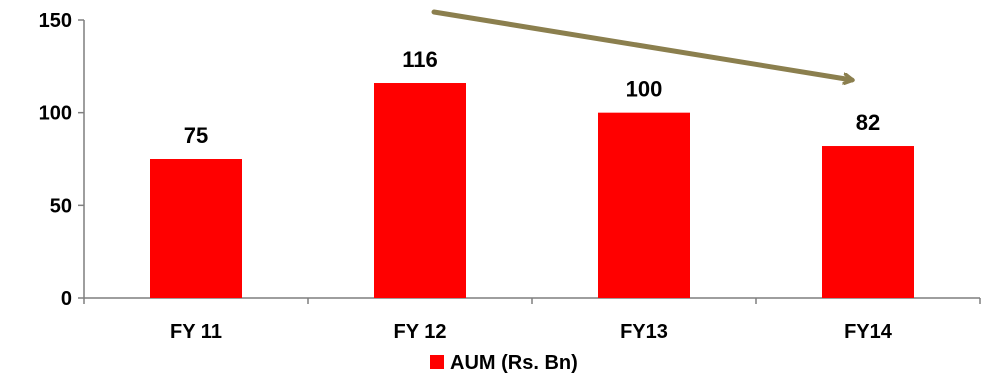  Describe the element at coordinates (868, 122) in the screenshot. I see `data-label: 82` at that location.